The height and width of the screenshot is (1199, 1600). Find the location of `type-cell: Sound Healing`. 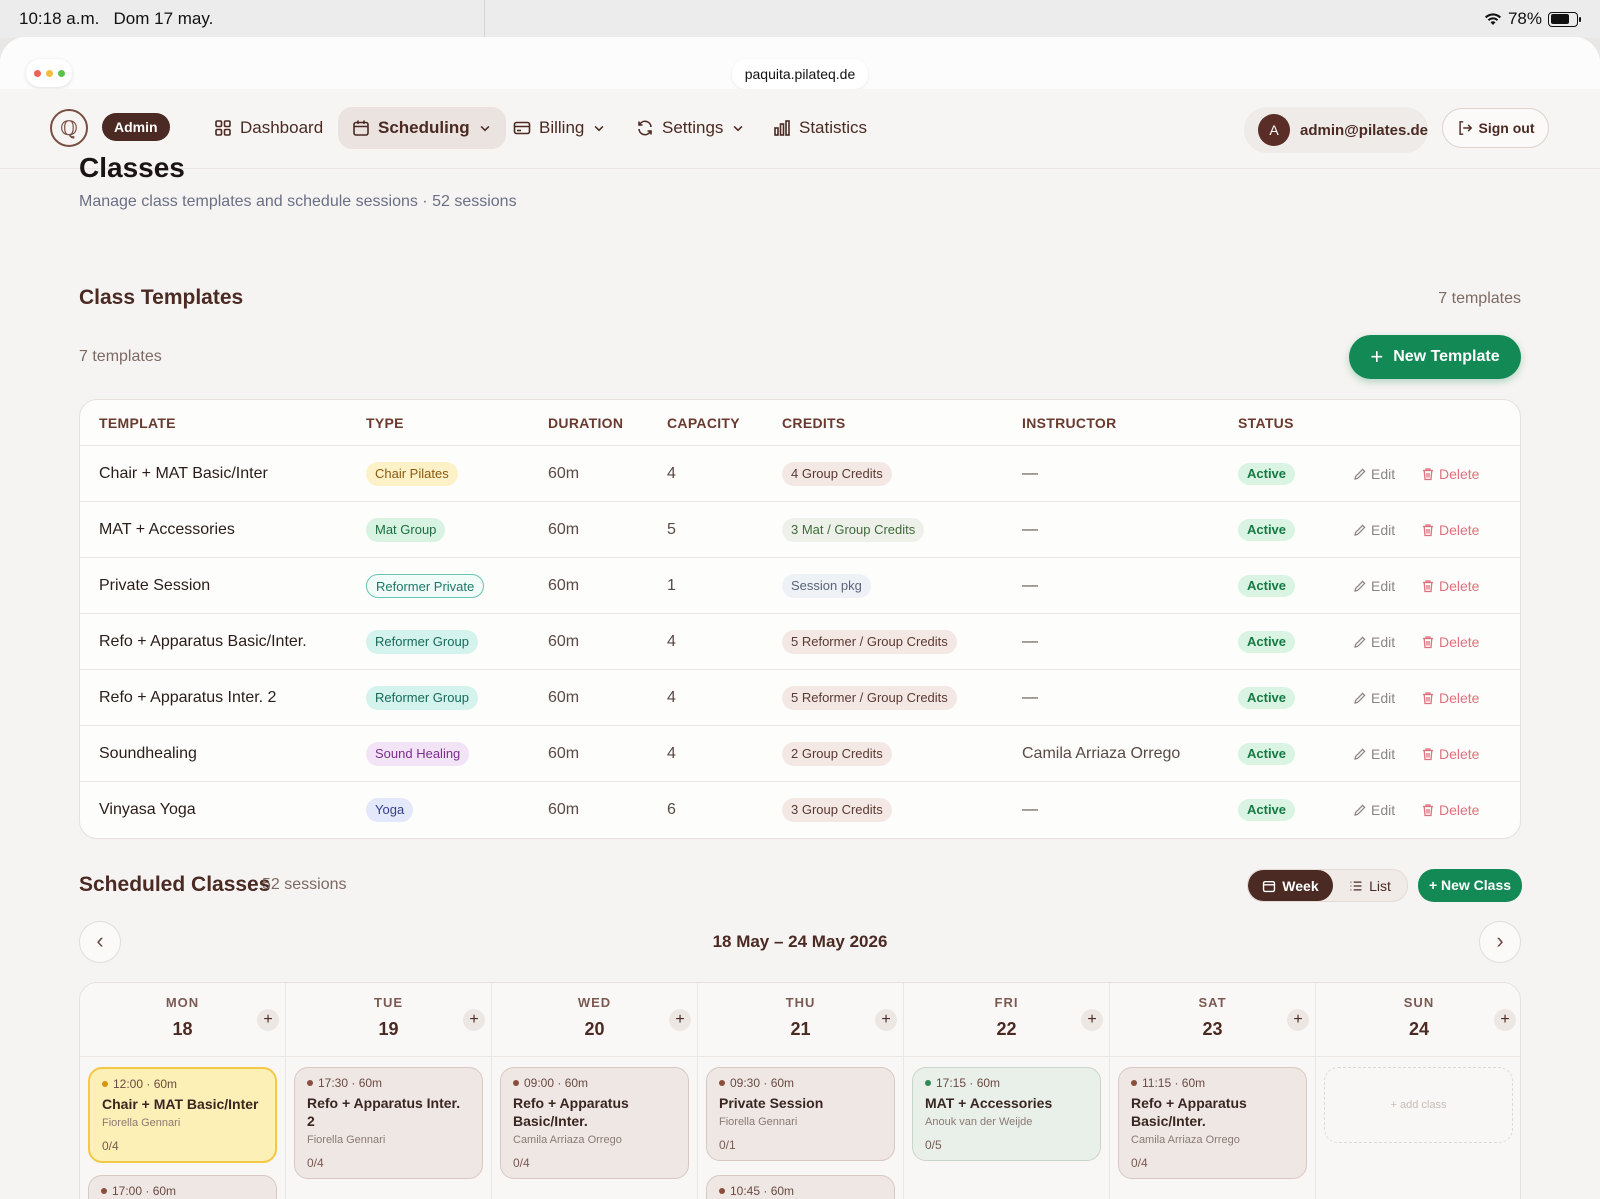

type-cell: Sound Healing is located at coordinates (418, 754).